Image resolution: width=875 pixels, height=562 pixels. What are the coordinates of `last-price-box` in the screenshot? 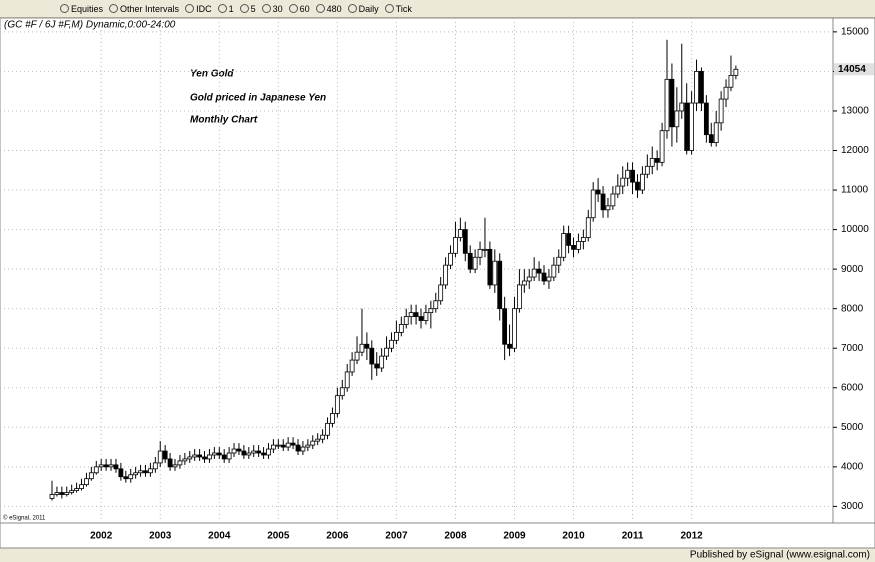 It's located at (854, 69).